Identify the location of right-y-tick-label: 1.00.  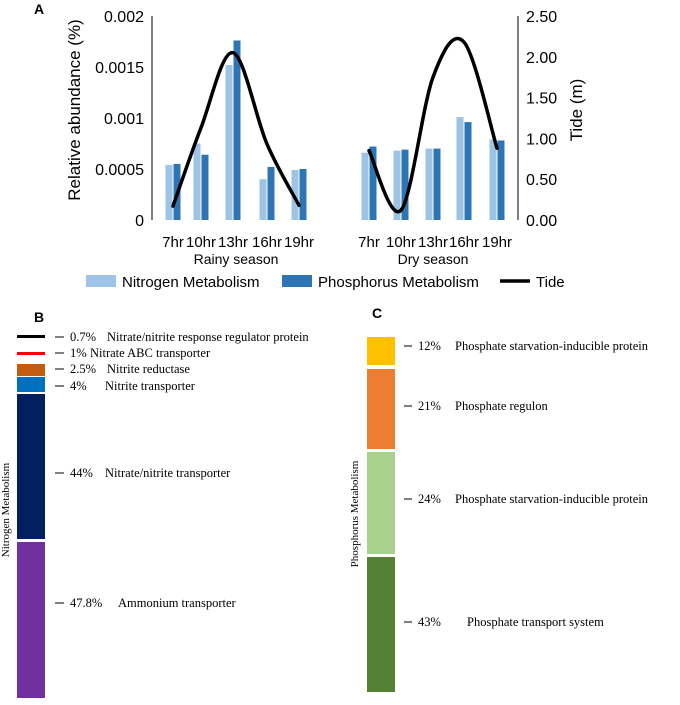
(541, 139).